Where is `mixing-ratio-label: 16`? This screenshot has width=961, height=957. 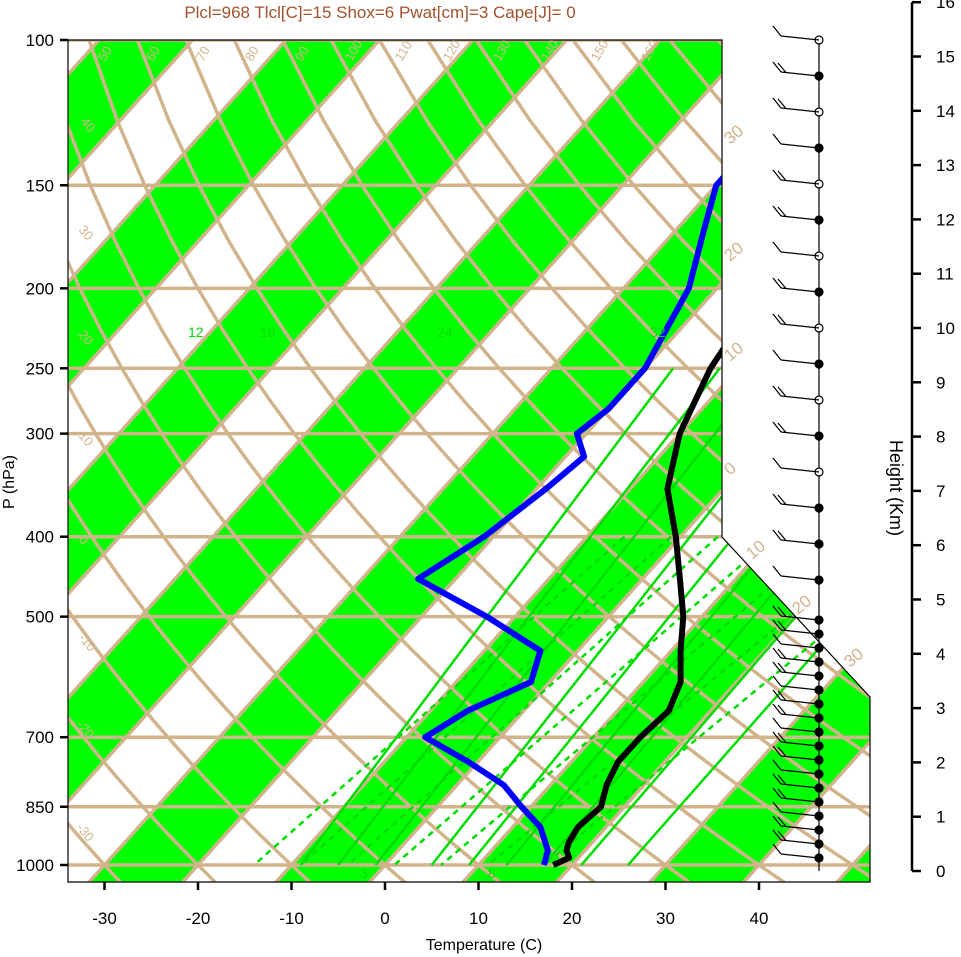 mixing-ratio-label: 16 is located at coordinates (268, 332).